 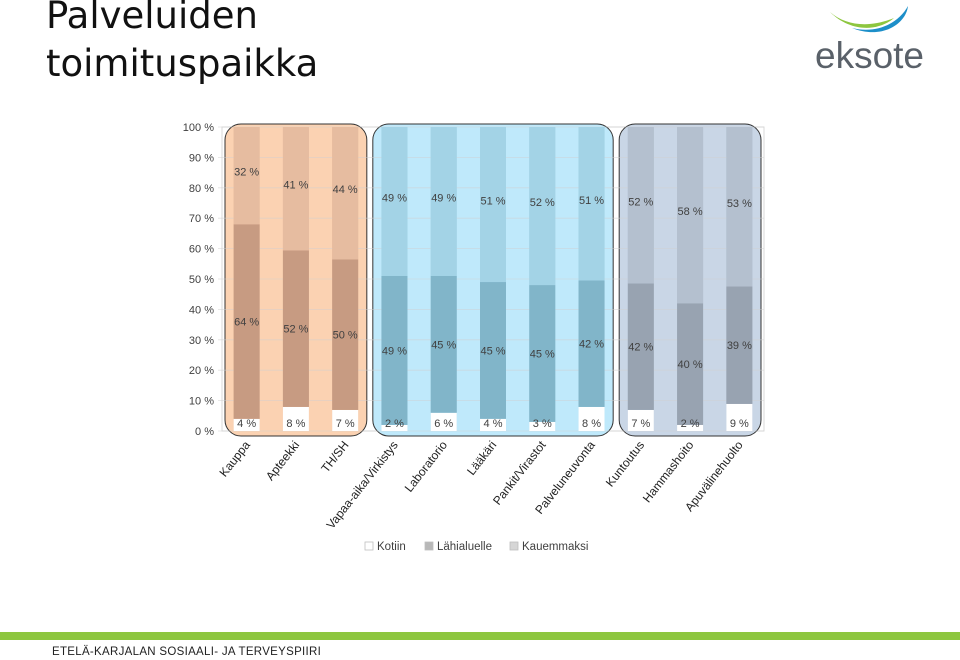 I want to click on data-label-lahialuelle: 52 %, so click(x=295, y=330).